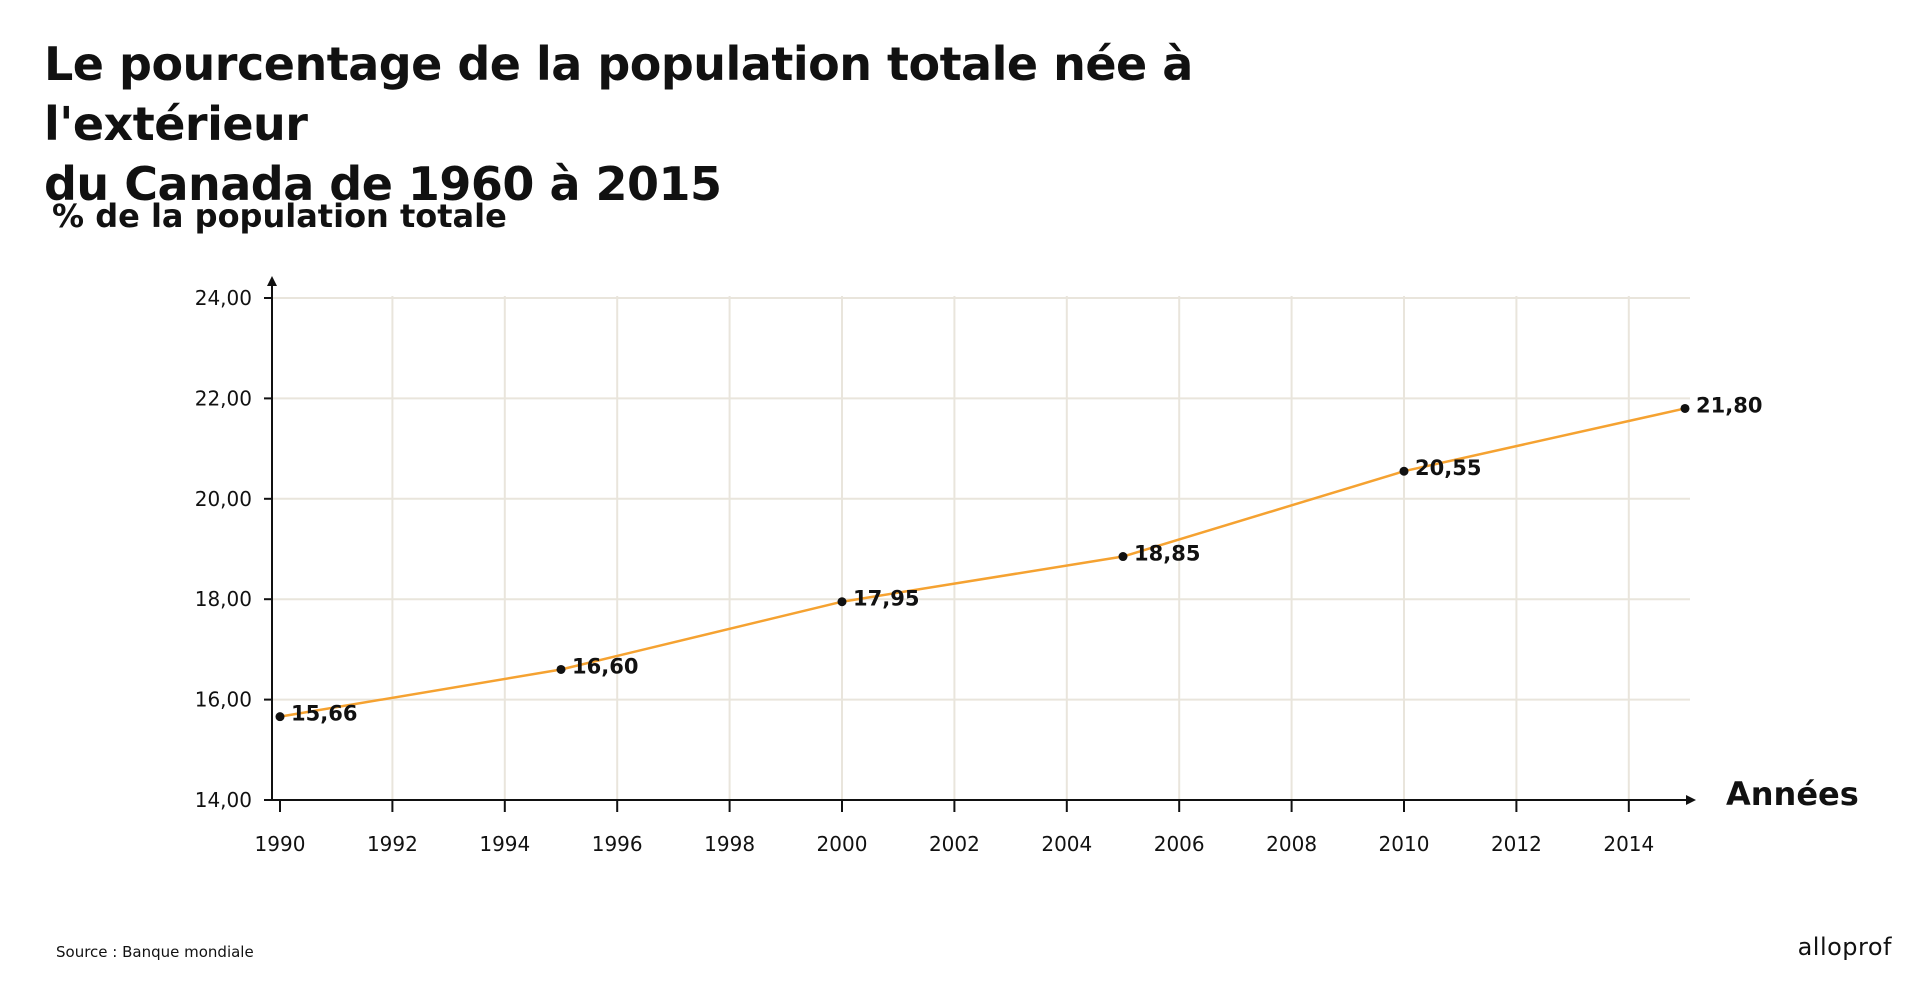 This screenshot has height=988, width=1920. What do you see at coordinates (155, 952) in the screenshot?
I see `source-note: Source : Banque mondiale` at bounding box center [155, 952].